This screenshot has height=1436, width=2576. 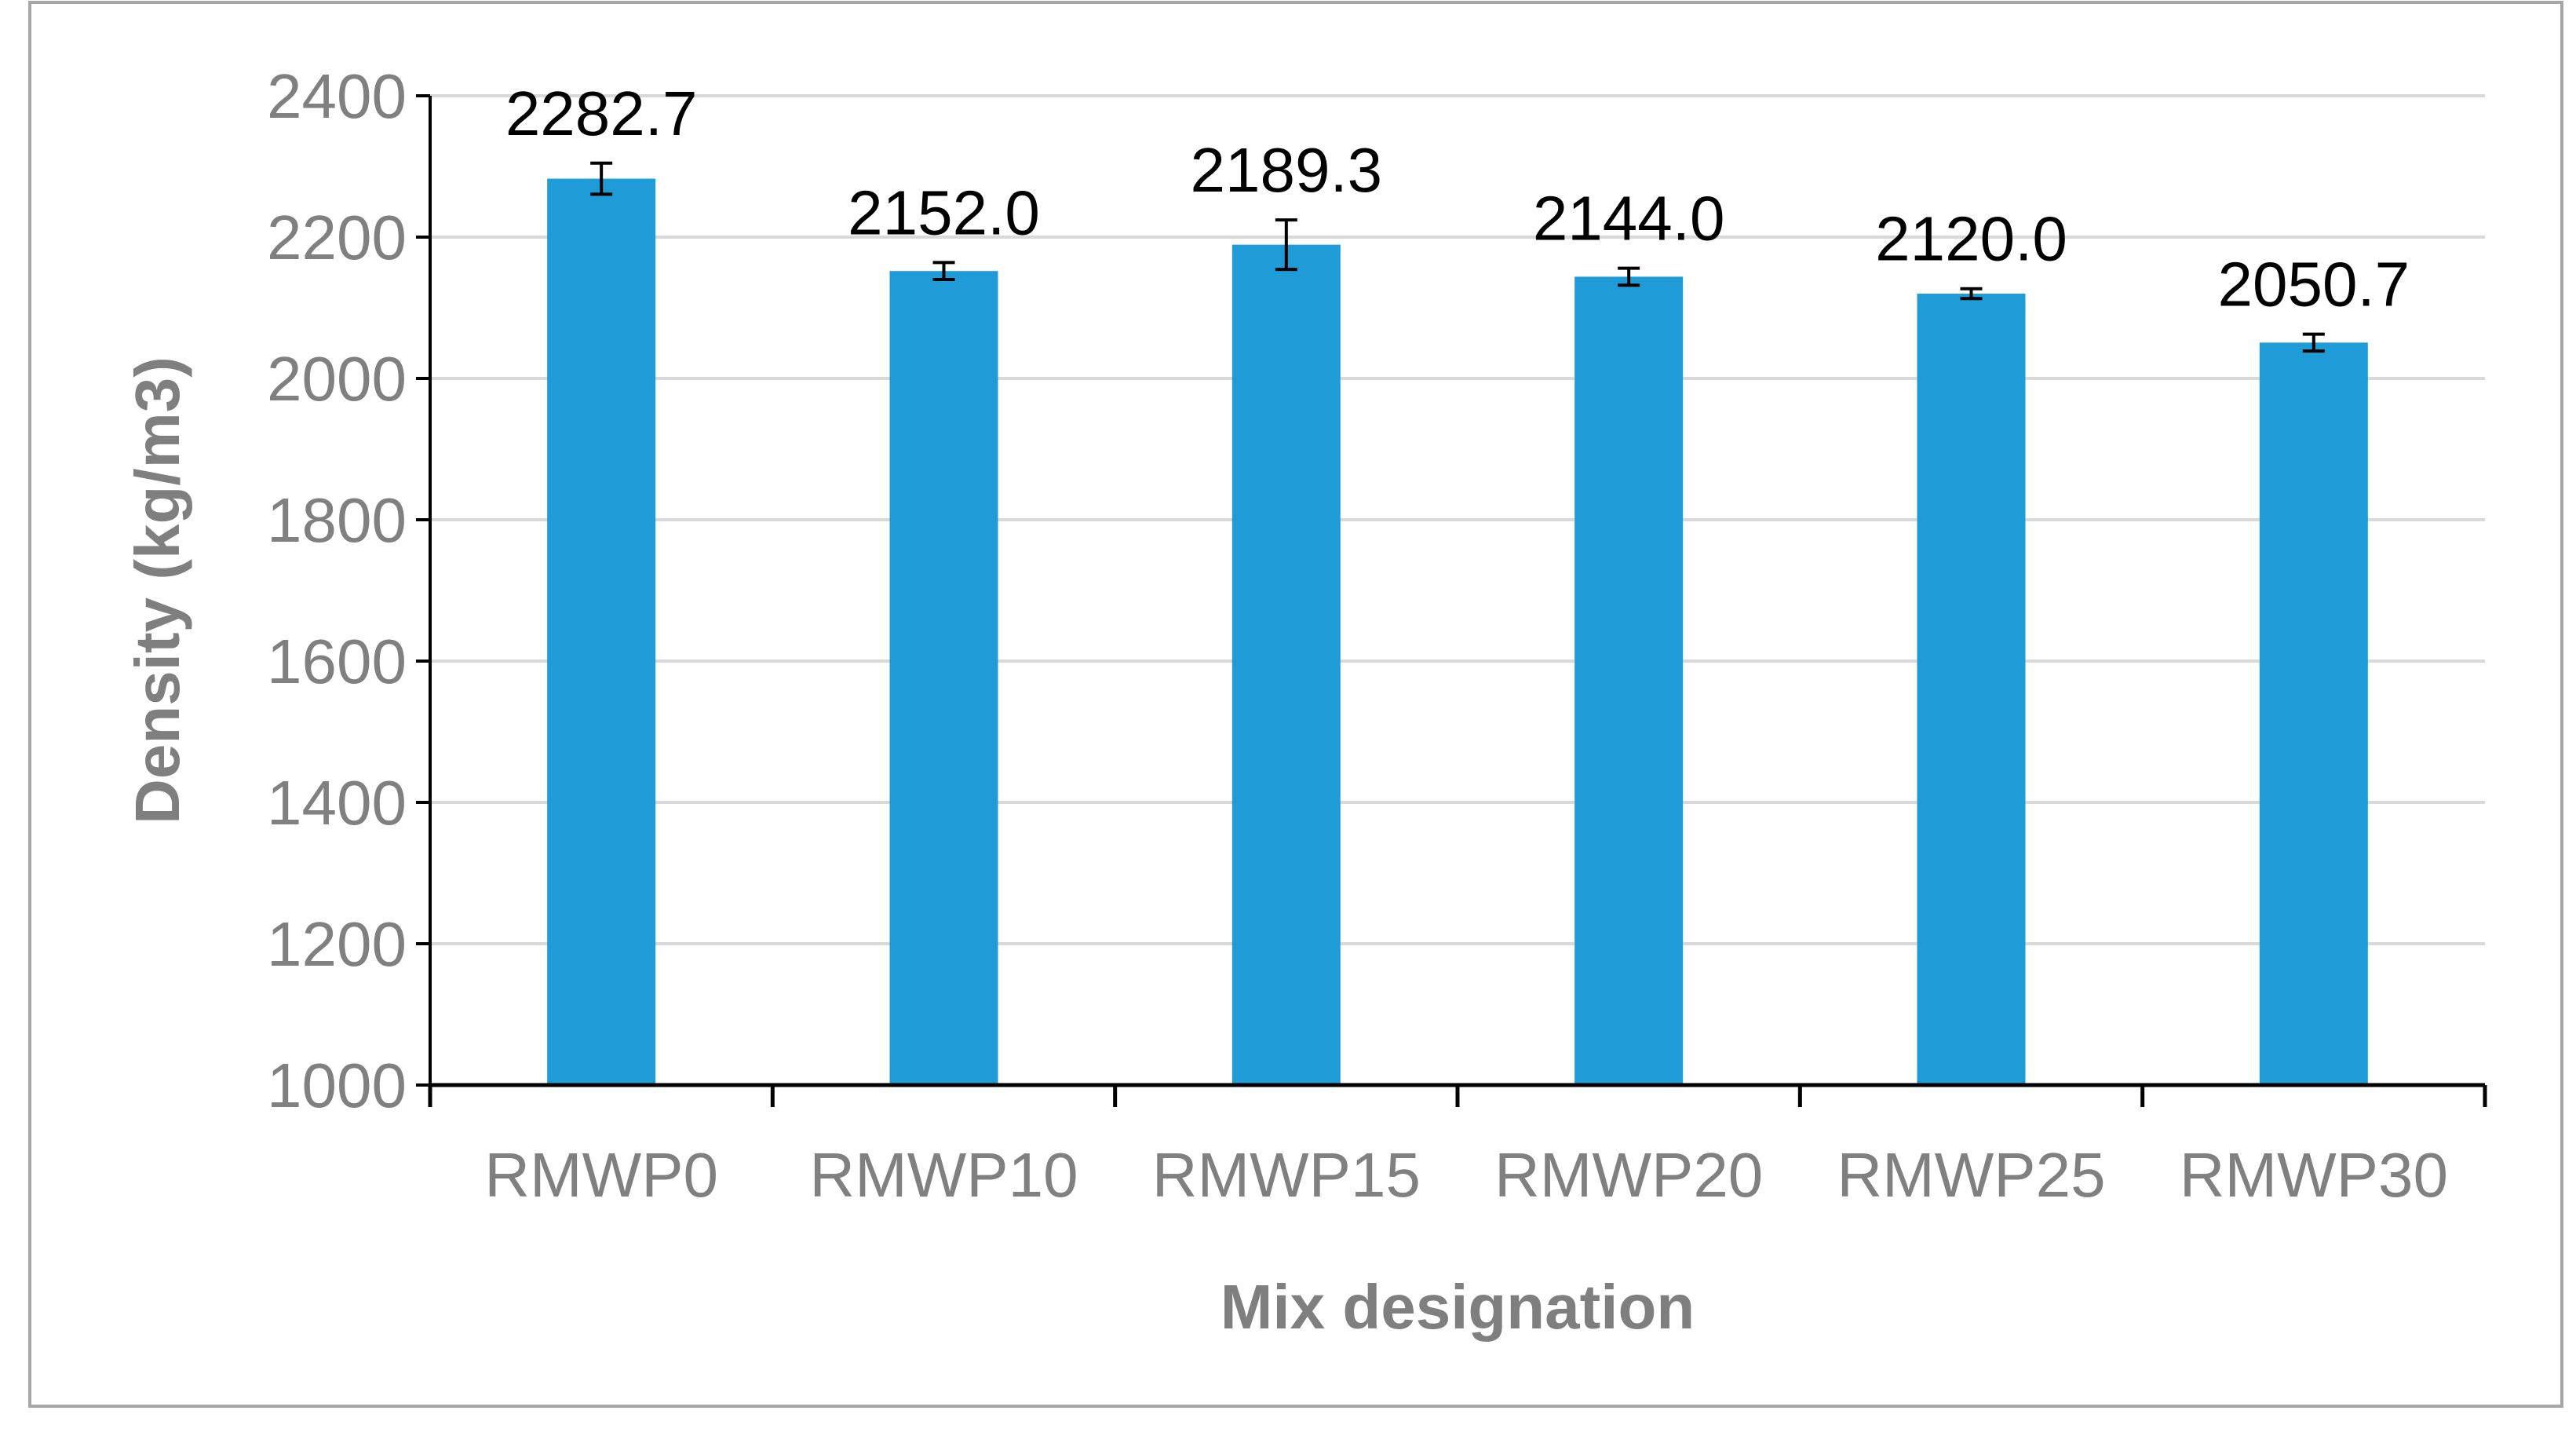 What do you see at coordinates (337, 520) in the screenshot?
I see `y-tick-label: 1800` at bounding box center [337, 520].